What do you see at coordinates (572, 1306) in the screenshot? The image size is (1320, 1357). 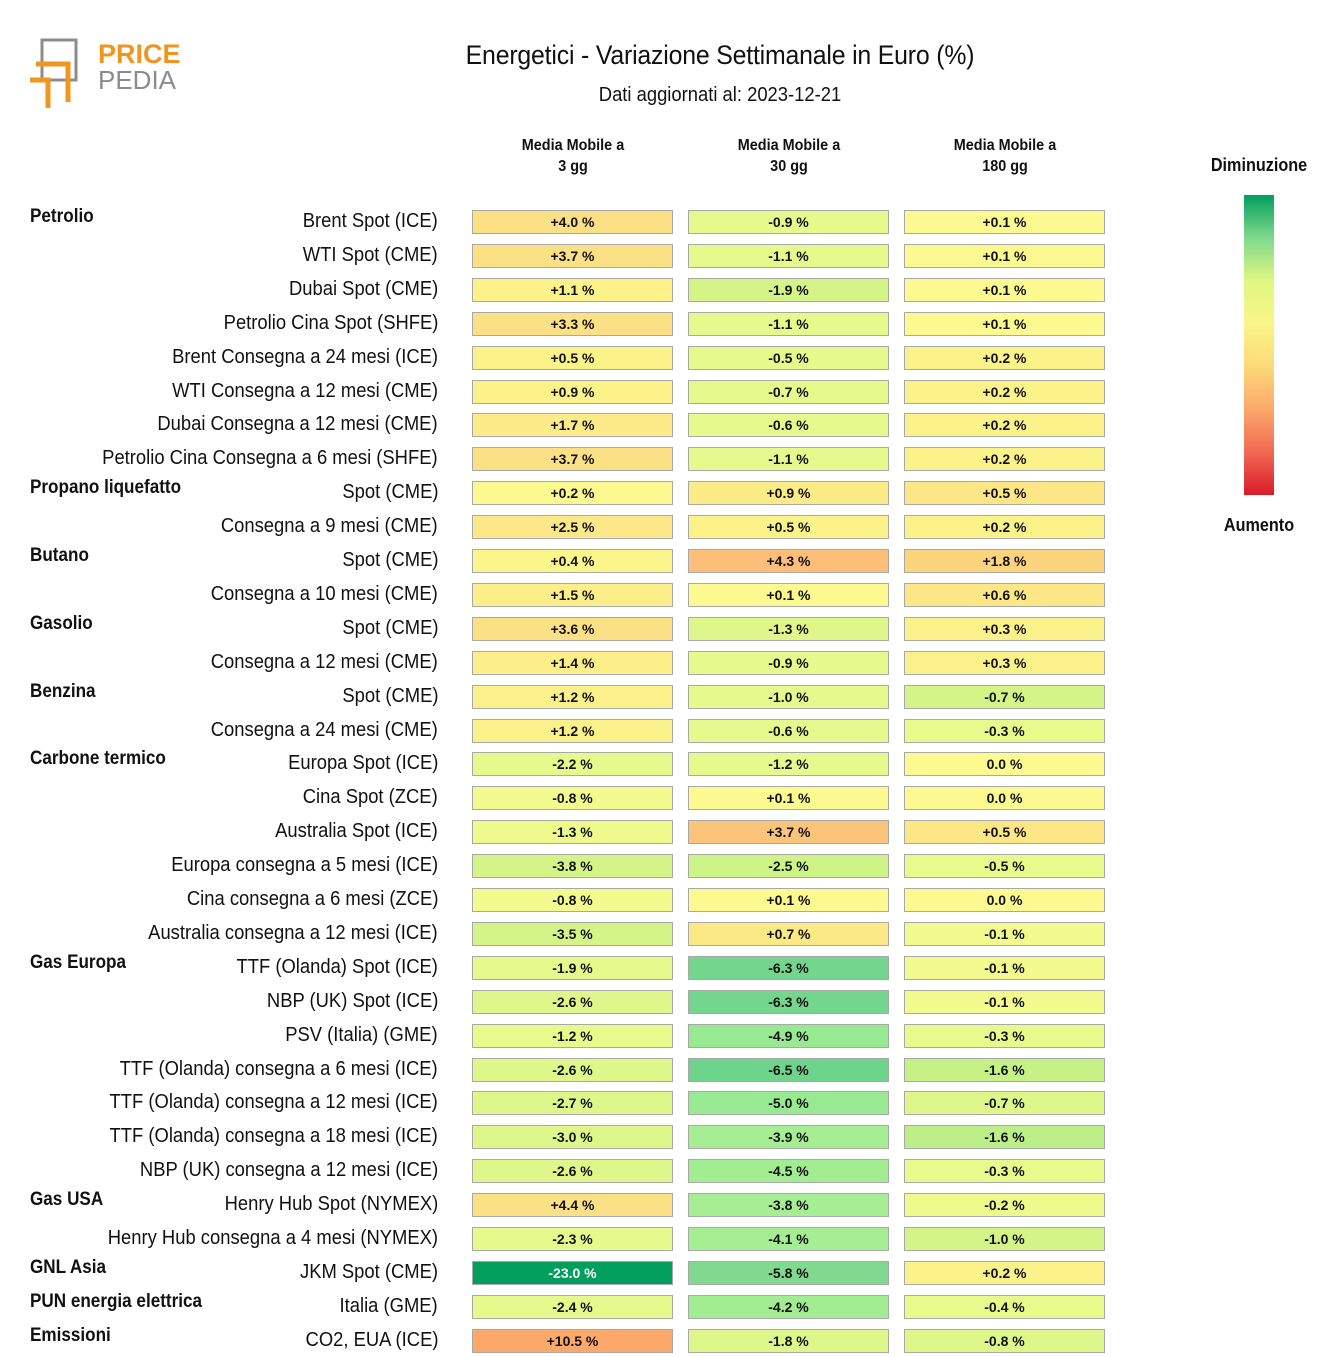 I see `heatmap-cell: -2.4 %` at bounding box center [572, 1306].